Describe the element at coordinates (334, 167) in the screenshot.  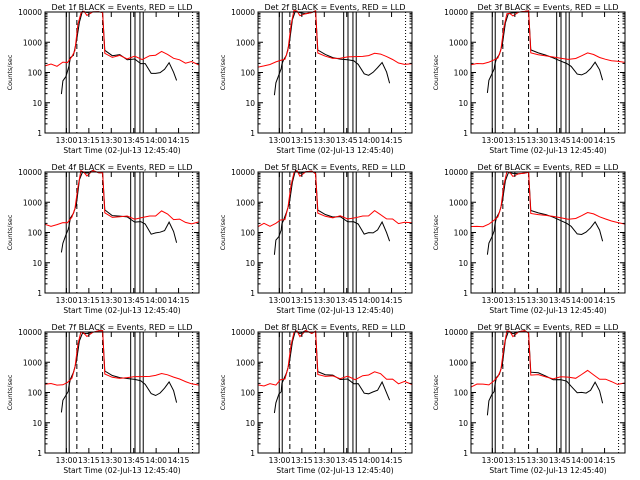
I see `panel-title: Det 5f BLACK = Events, RED = LLD` at that location.